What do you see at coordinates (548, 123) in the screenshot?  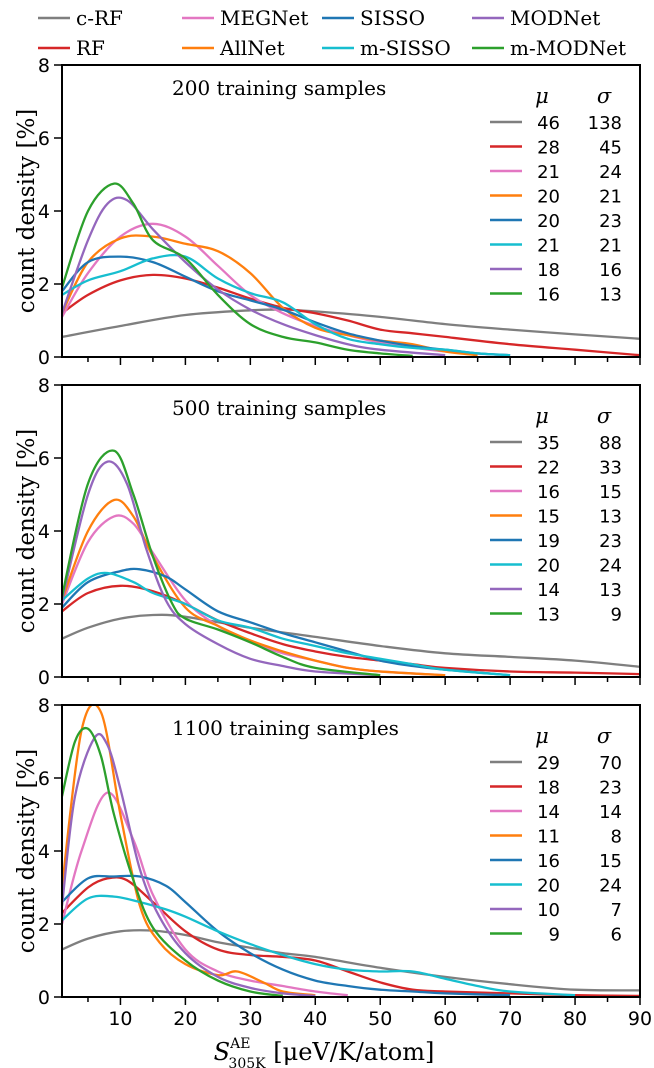 I see `table-mu-c-RF: 46` at bounding box center [548, 123].